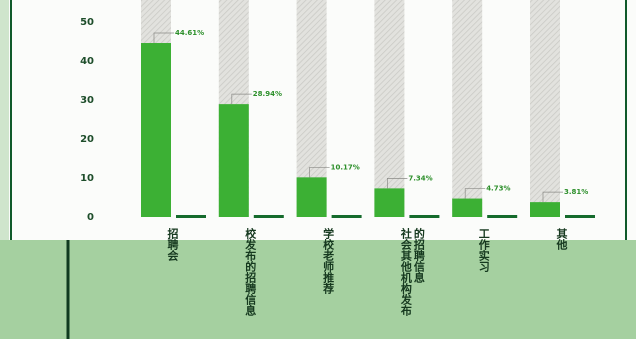 This screenshot has height=339, width=636. Describe the element at coordinates (484, 250) in the screenshot. I see `x-tick-label: 工作实习` at that location.